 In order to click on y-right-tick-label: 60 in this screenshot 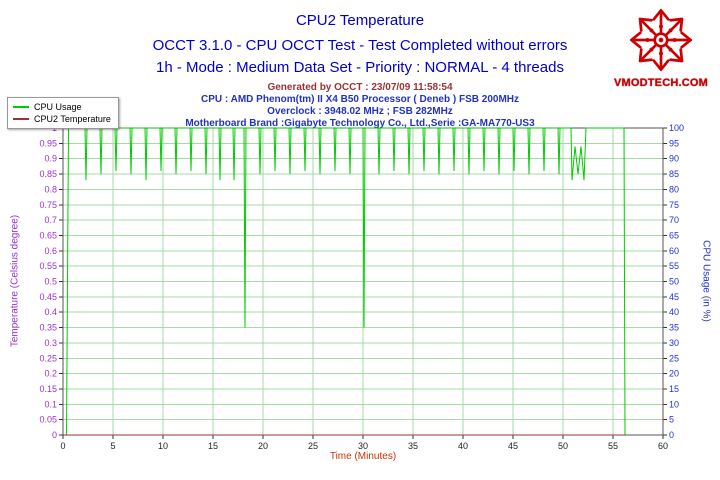, I will do `click(674, 251)`.